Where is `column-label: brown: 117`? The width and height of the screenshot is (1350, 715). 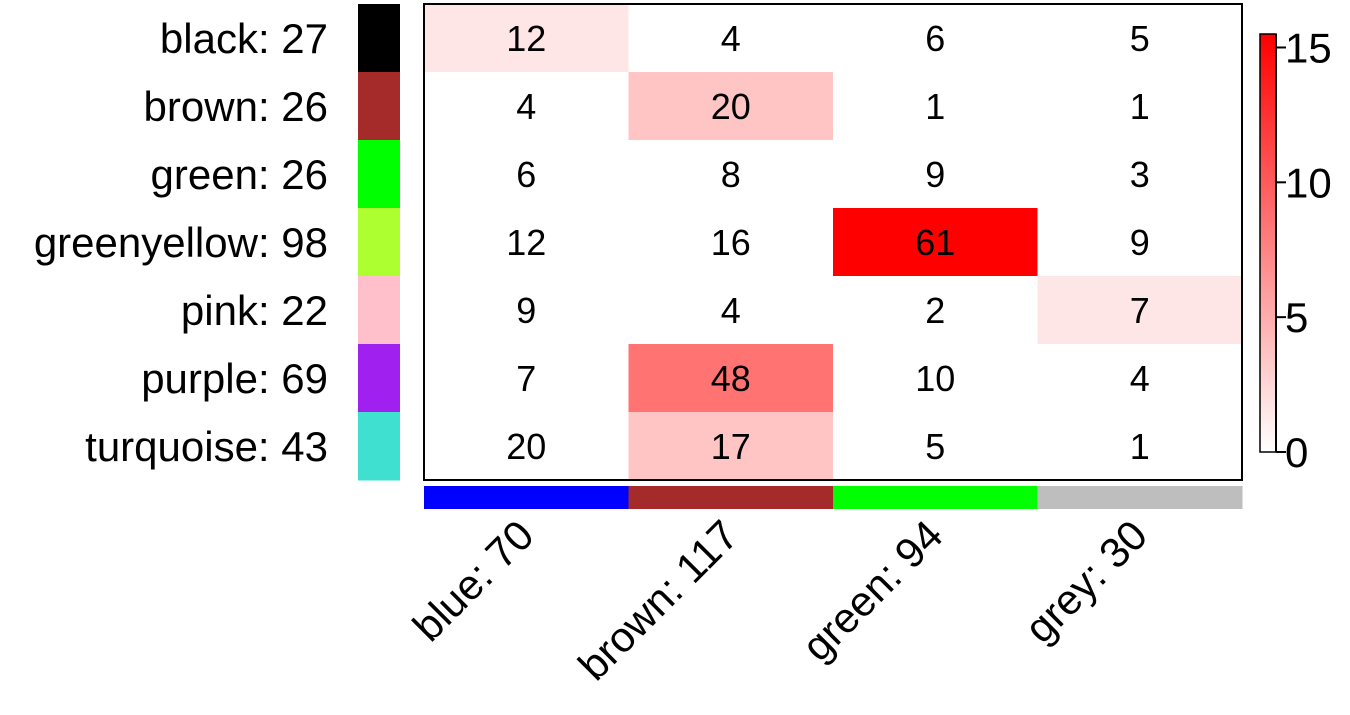
column-label: brown: 117 is located at coordinates (658, 600).